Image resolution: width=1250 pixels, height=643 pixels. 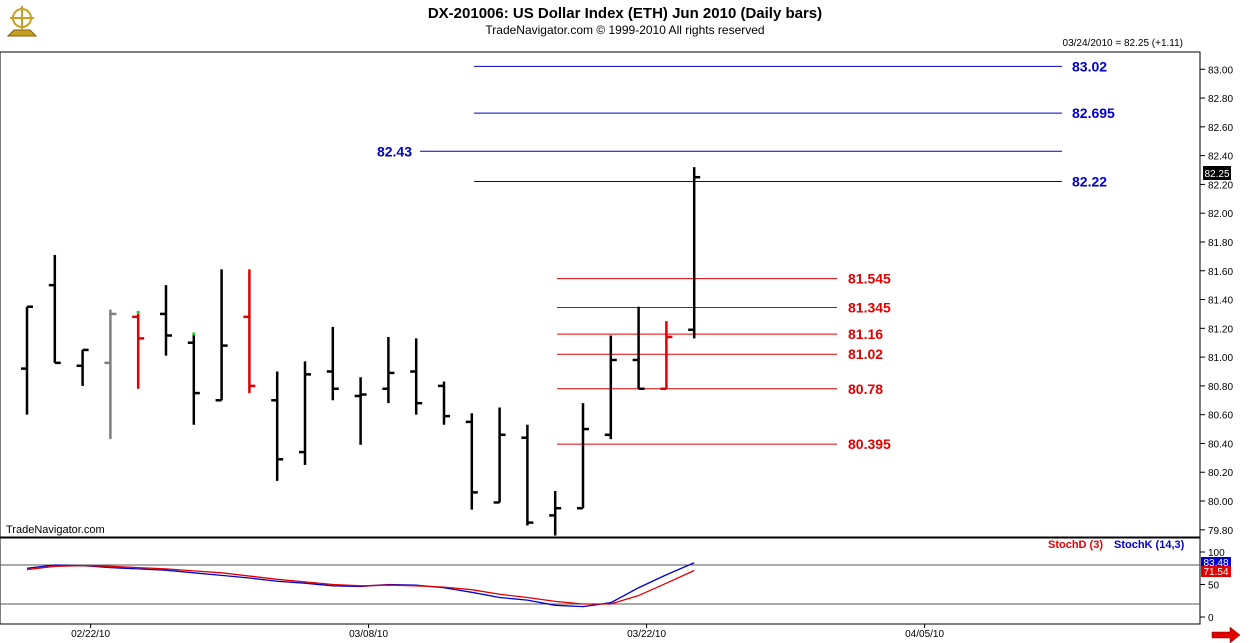 I want to click on price-tick-label: 82.00, so click(x=1220, y=214).